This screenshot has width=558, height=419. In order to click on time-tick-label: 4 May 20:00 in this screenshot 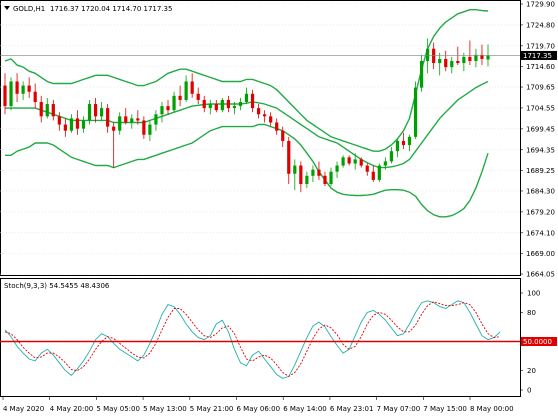, I will do `click(72, 409)`.